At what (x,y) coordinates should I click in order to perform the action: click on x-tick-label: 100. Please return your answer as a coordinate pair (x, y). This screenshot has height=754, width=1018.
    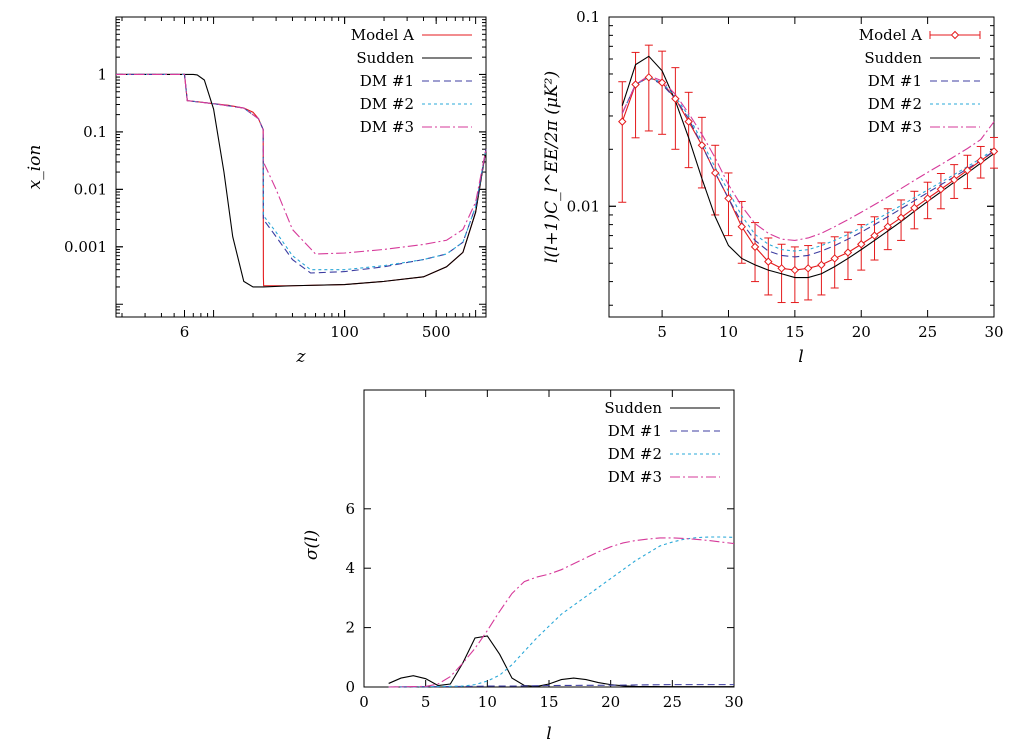
    Looking at the image, I should click on (344, 332).